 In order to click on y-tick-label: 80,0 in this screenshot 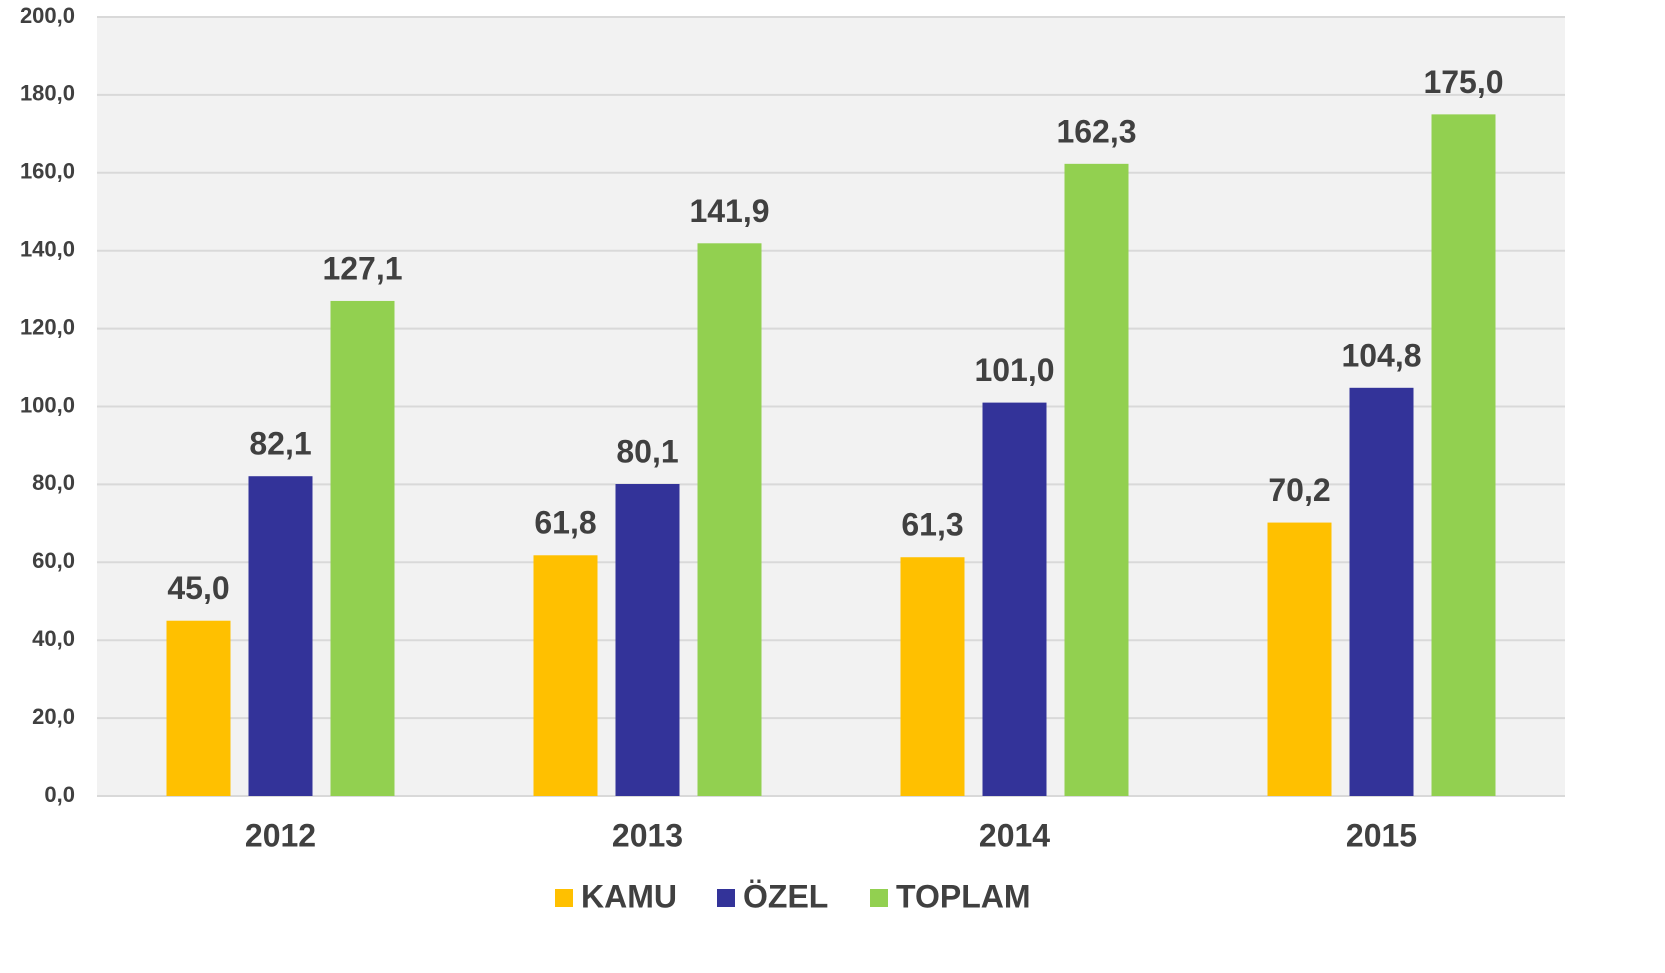, I will do `click(53, 482)`.